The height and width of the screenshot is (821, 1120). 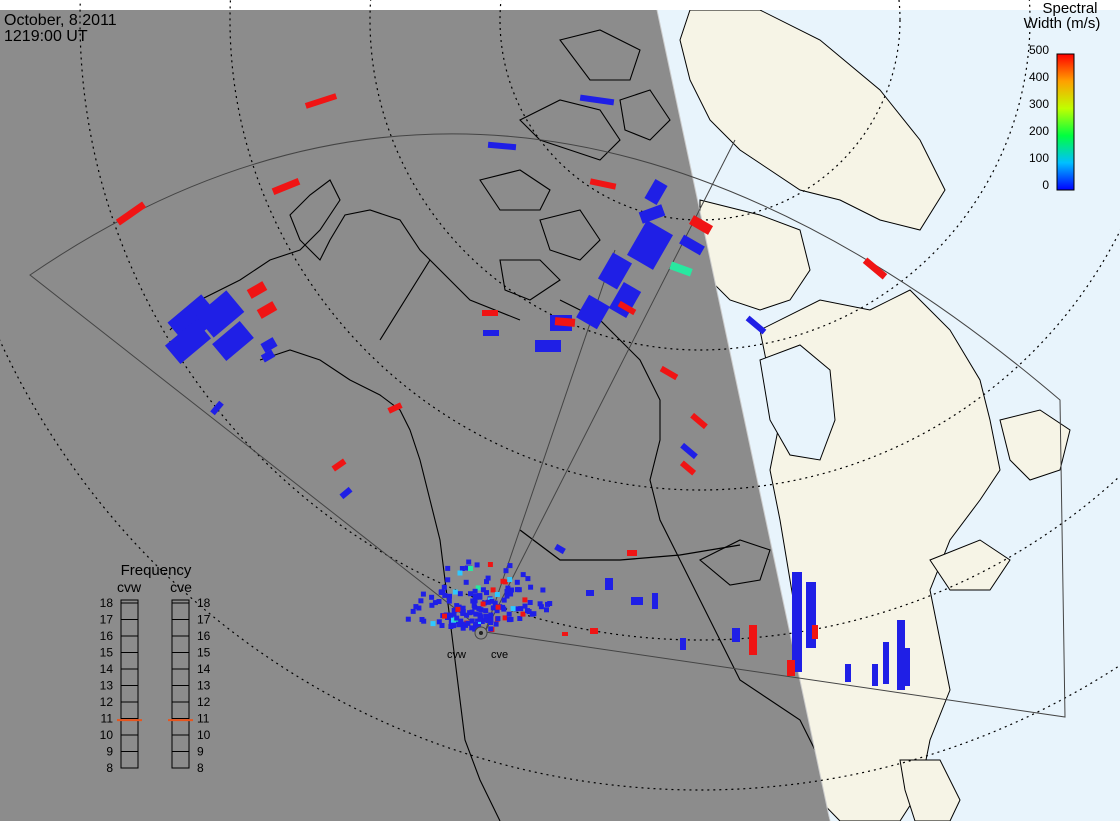 I want to click on frequency-tick-right: 8, so click(x=200, y=768).